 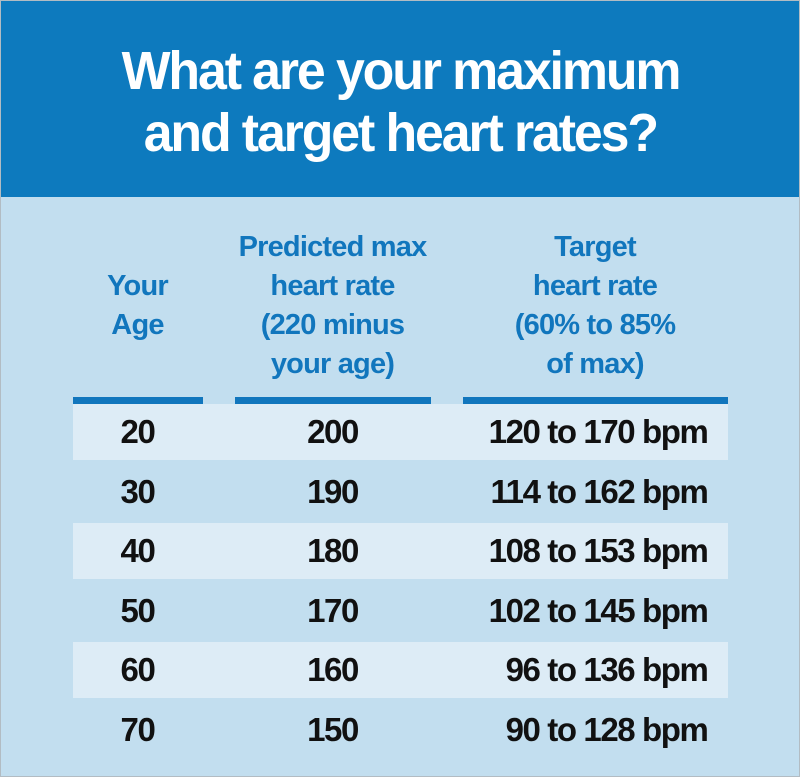 I want to click on column-header-line: (220 minus, so click(x=332, y=325).